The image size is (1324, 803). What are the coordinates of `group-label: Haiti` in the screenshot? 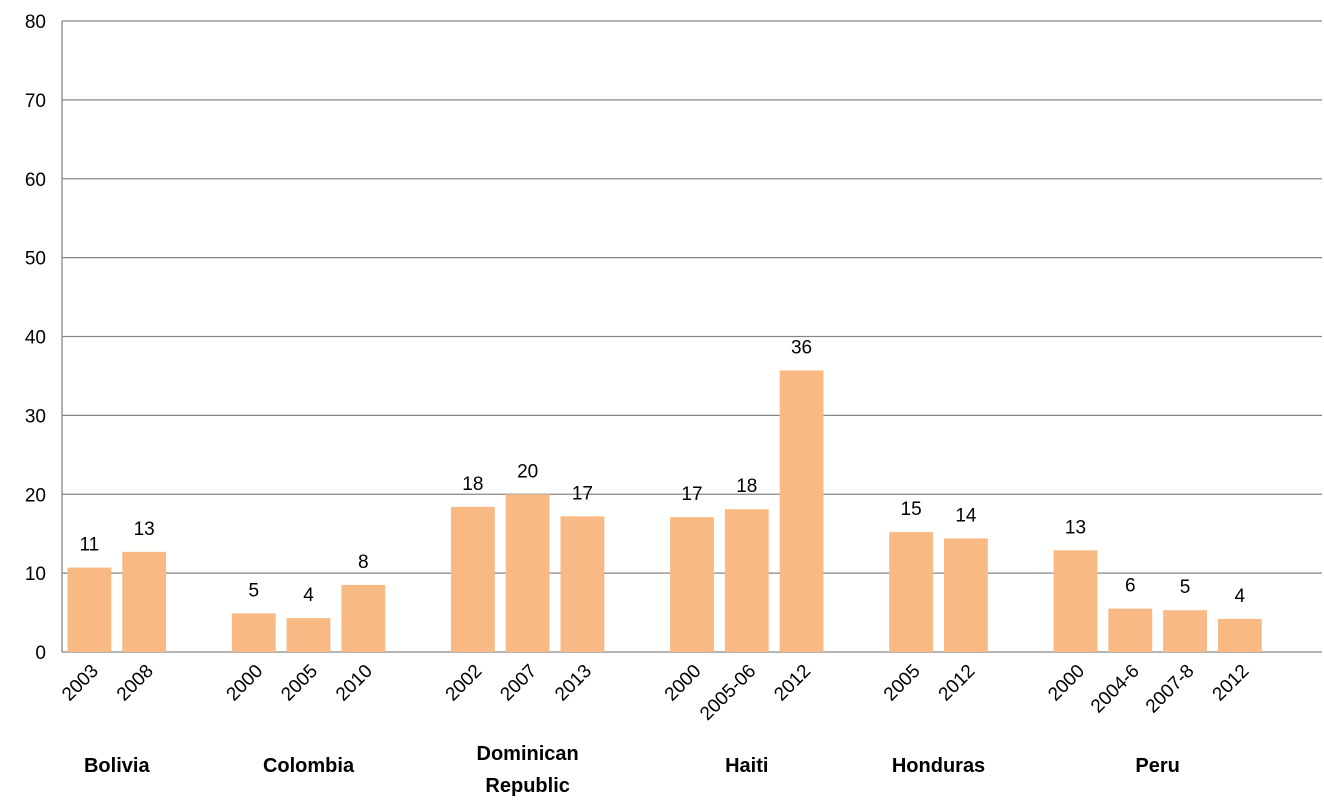 It's located at (746, 766).